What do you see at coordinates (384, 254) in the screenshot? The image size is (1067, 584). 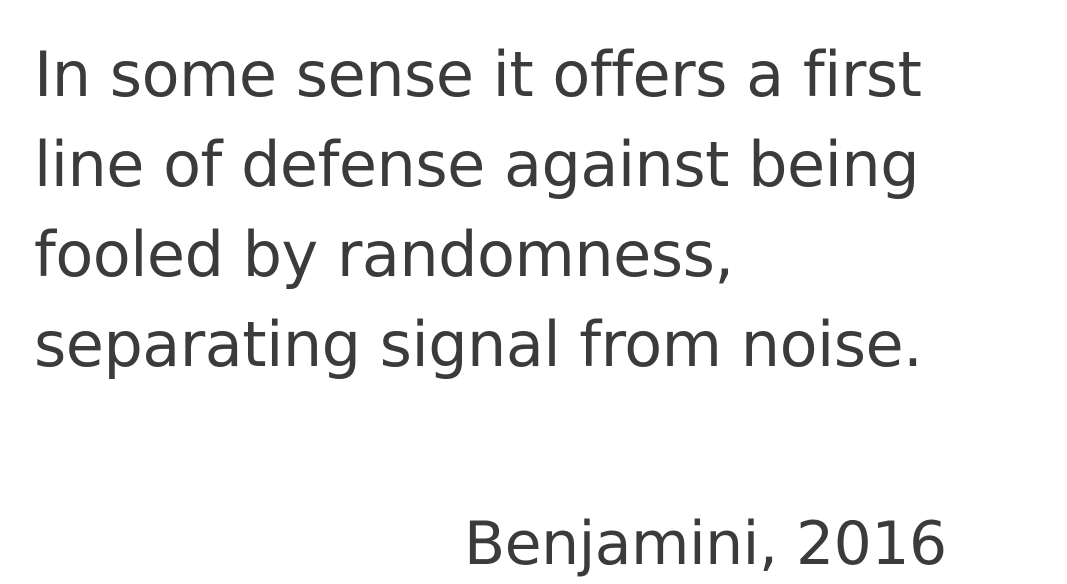 I see `quote-line: fooled by randomness,` at bounding box center [384, 254].